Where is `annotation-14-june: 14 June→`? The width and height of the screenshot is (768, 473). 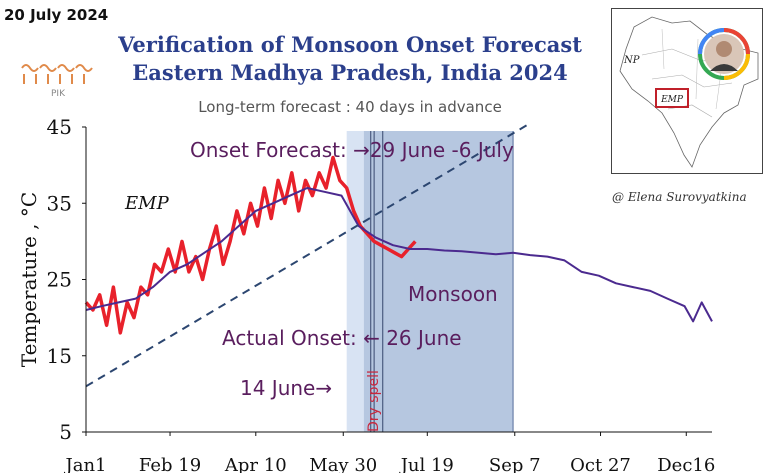 annotation-14-june: 14 June→ is located at coordinates (286, 388).